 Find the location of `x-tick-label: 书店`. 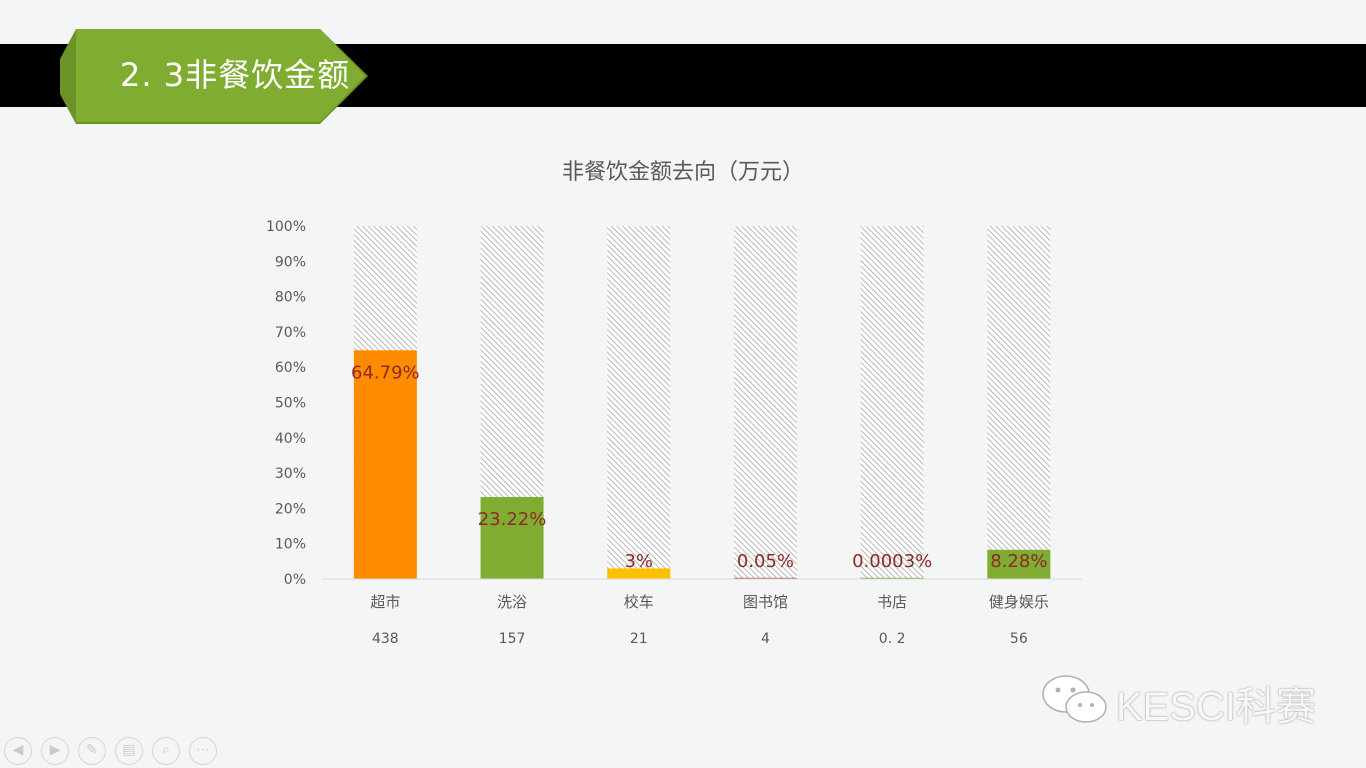

x-tick-label: 书店 is located at coordinates (892, 602).